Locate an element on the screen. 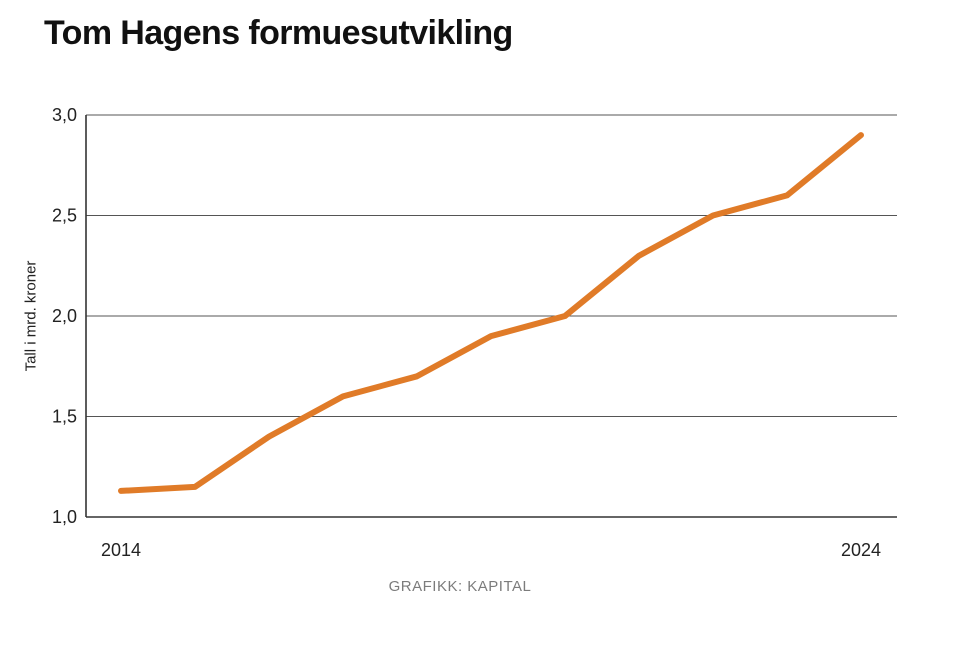 Image resolution: width=960 pixels, height=646 pixels. x-axis-ticks: 2014 2024 is located at coordinates (491, 550).